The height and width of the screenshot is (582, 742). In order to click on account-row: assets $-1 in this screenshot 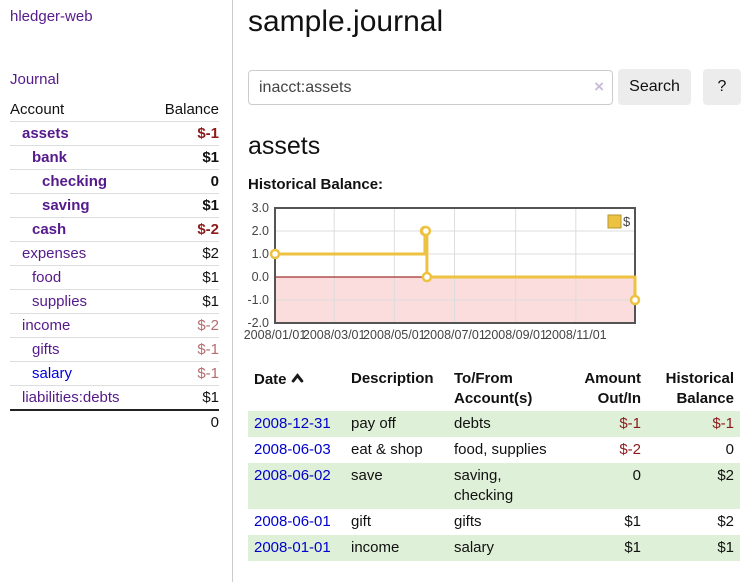, I will do `click(114, 133)`.